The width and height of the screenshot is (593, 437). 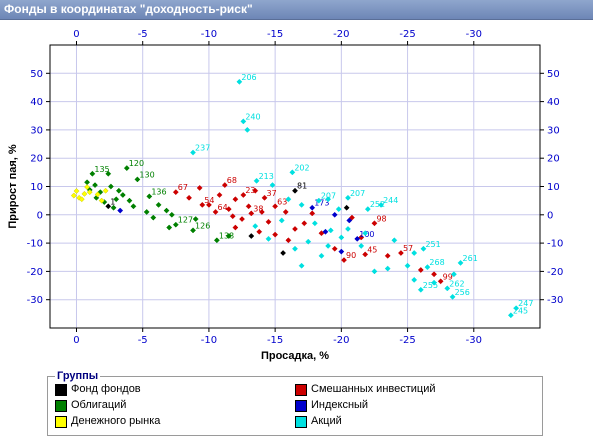 What do you see at coordinates (295, 356) in the screenshot?
I see `x-axis-title: Просадка, %` at bounding box center [295, 356].